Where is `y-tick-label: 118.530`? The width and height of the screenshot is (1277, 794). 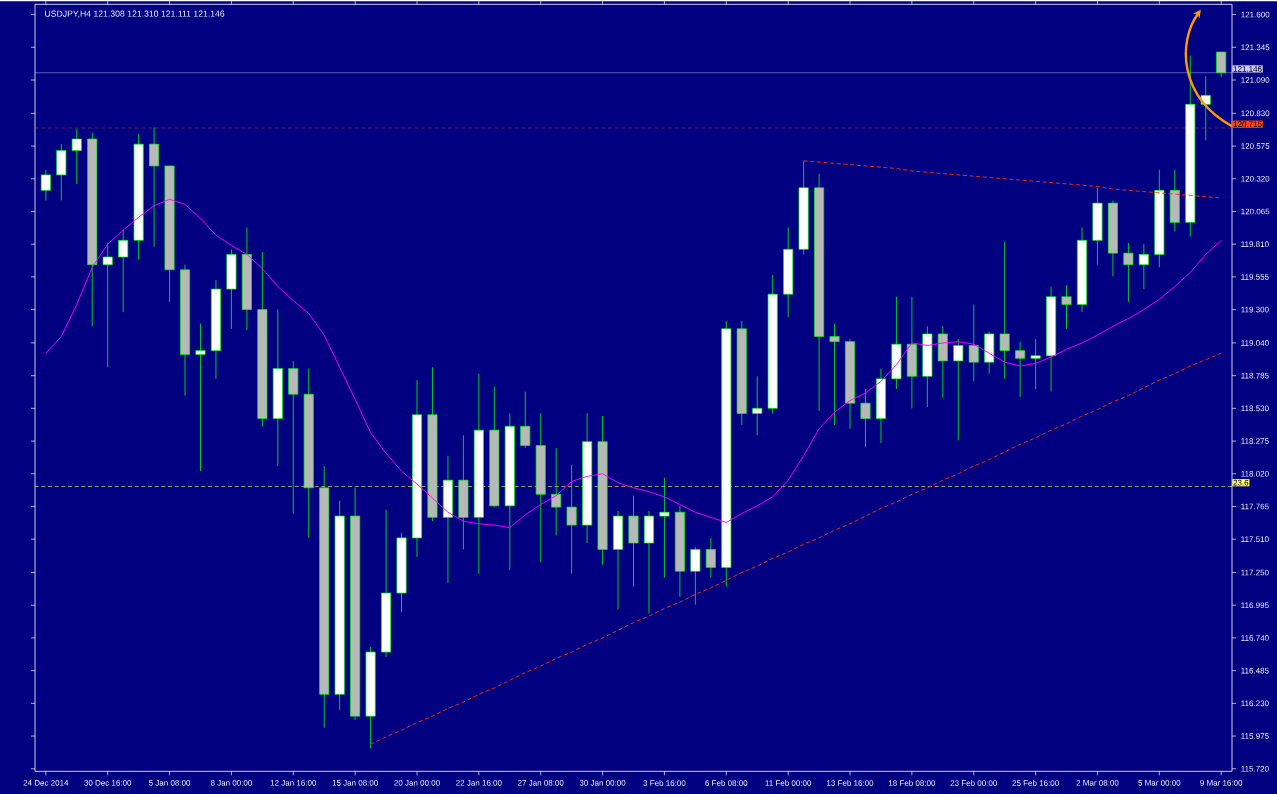 y-tick-label: 118.530 is located at coordinates (1255, 408).